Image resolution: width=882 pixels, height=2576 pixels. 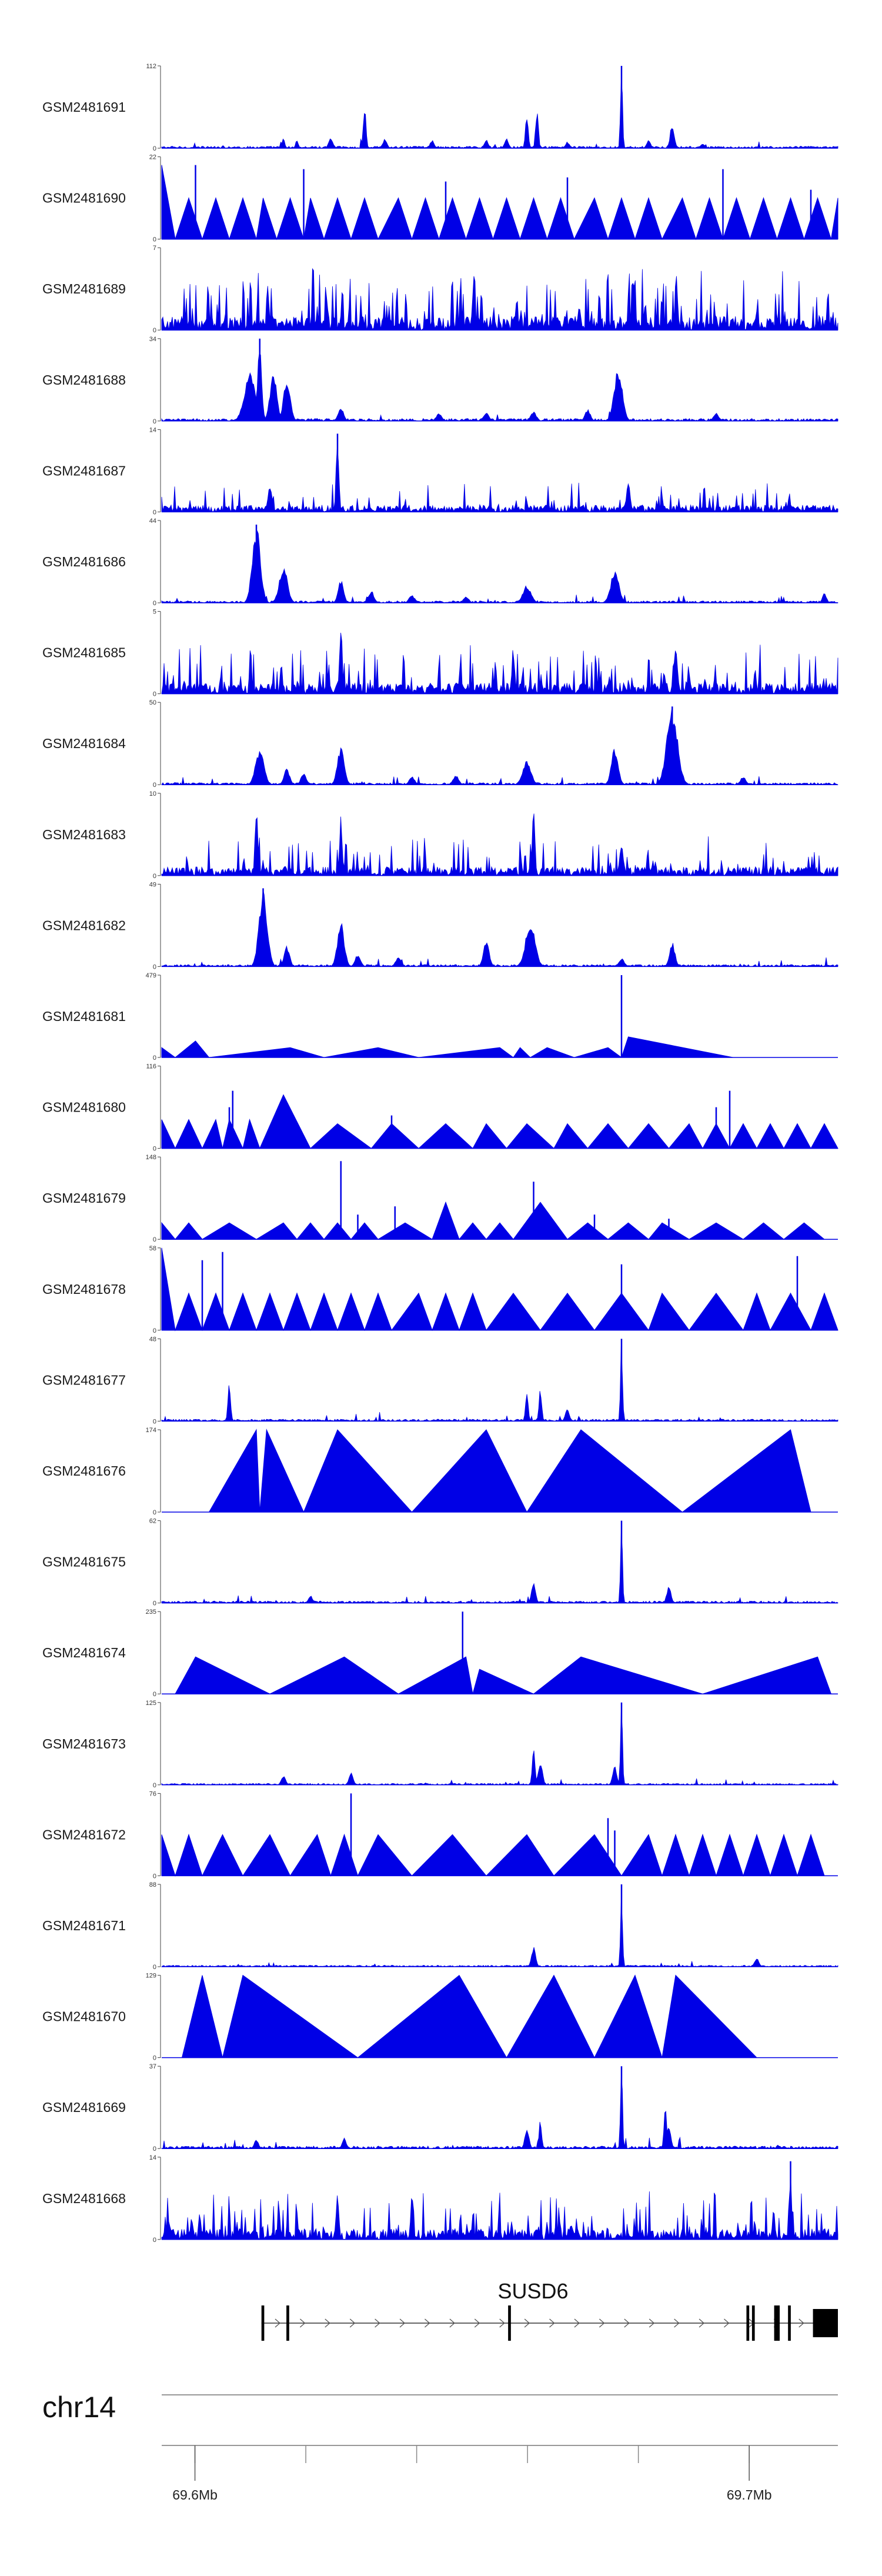 I want to click on y-max-label: 50, so click(x=152, y=702).